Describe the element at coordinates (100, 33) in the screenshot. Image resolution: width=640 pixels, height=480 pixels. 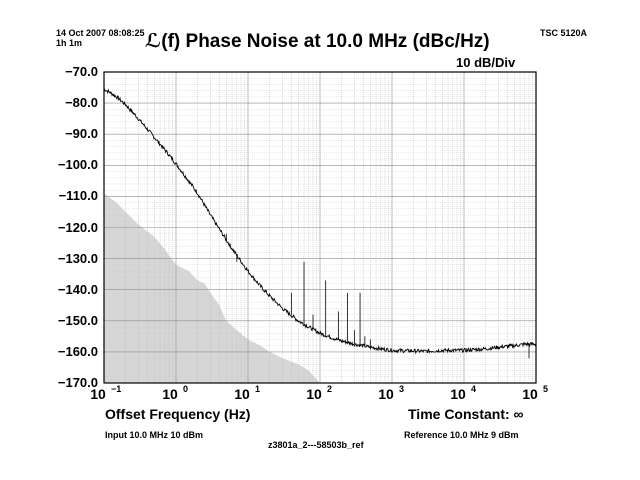
I see `timestamp: 14 Oct 2007 08:08:25` at that location.